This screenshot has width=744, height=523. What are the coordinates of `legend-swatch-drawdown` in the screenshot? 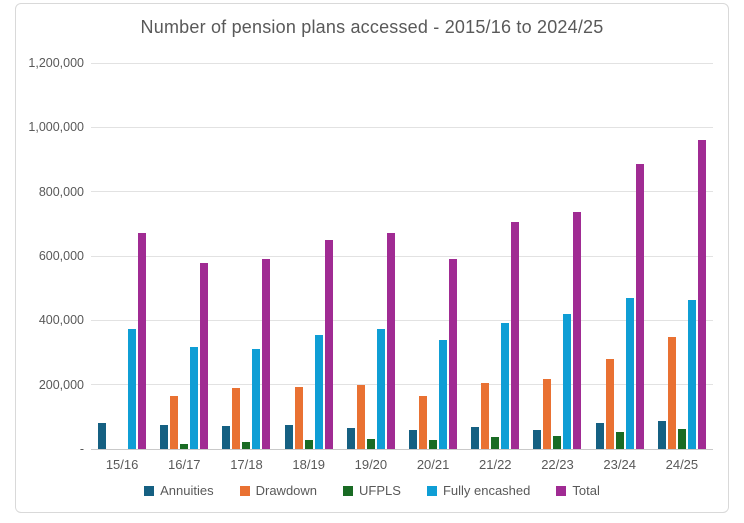 It's located at (244, 490).